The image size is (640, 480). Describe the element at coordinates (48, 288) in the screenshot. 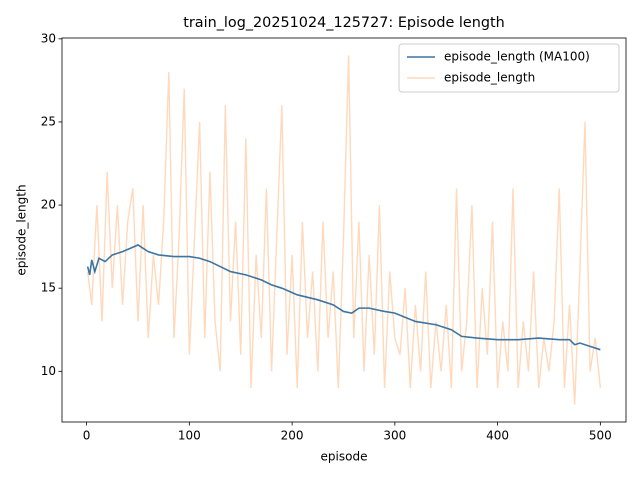

I see `y-tick-label: 15` at that location.